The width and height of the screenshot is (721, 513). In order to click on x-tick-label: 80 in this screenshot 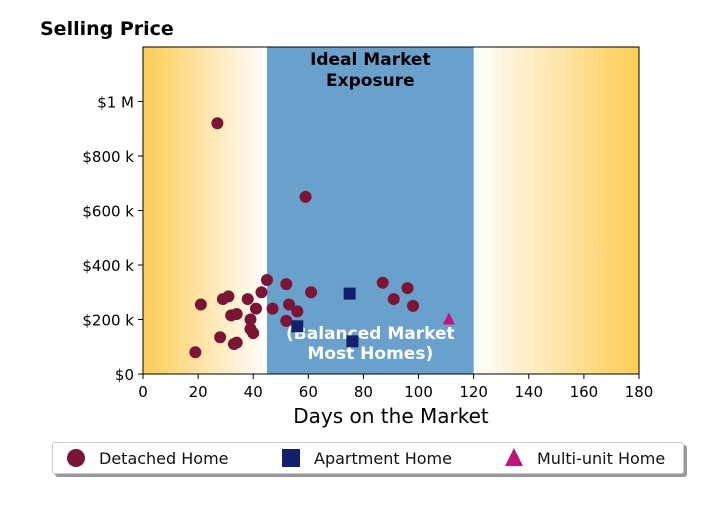, I will do `click(363, 392)`.